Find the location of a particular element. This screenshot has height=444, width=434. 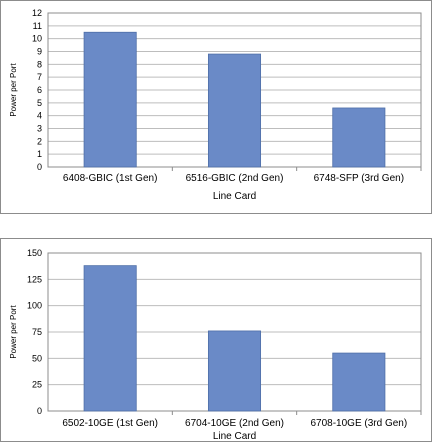

y-tick-label: 10 is located at coordinates (37, 39).